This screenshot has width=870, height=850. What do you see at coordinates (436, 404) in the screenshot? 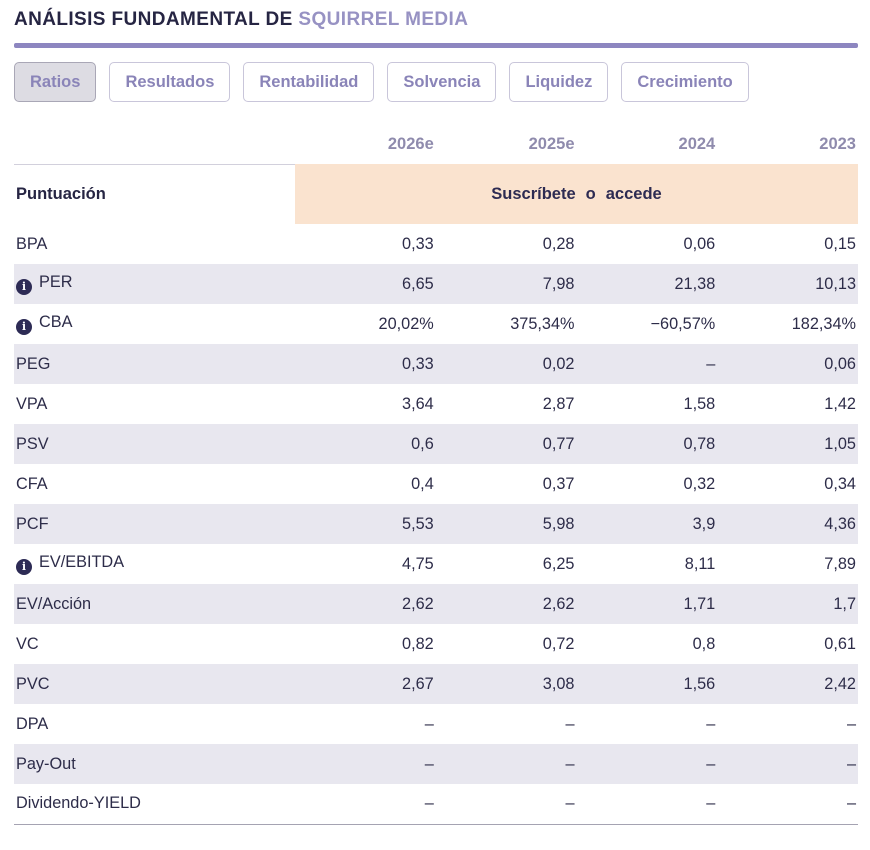
I see `table-row: VPA 3,64 2,87 1,58 1,42` at bounding box center [436, 404].